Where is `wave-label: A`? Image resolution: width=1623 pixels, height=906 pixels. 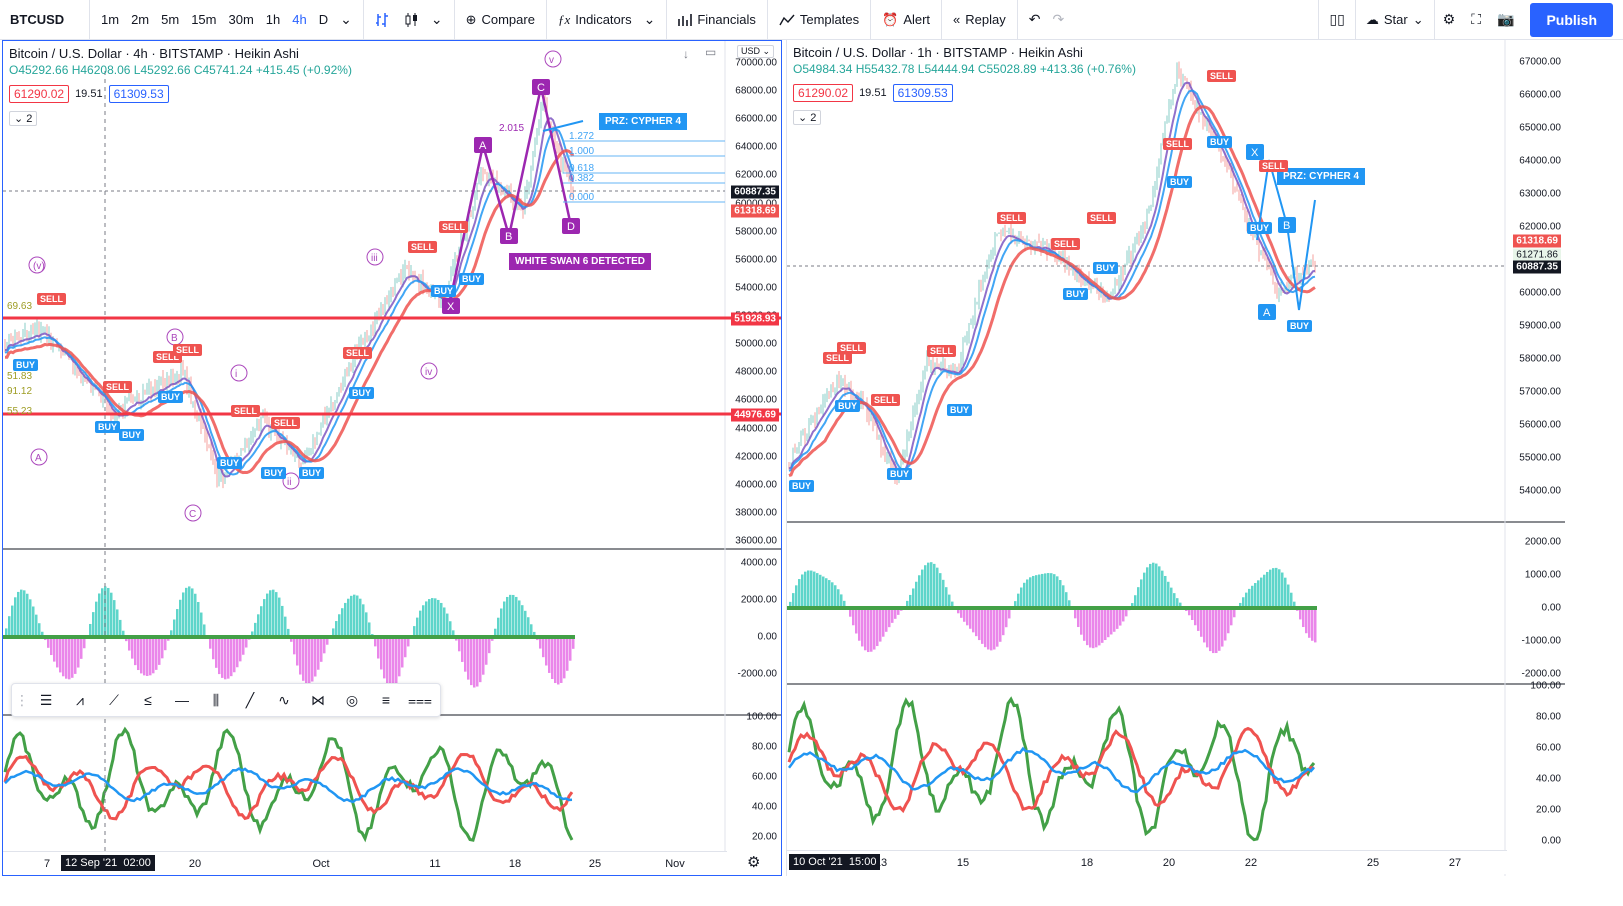
wave-label: A is located at coordinates (38, 458).